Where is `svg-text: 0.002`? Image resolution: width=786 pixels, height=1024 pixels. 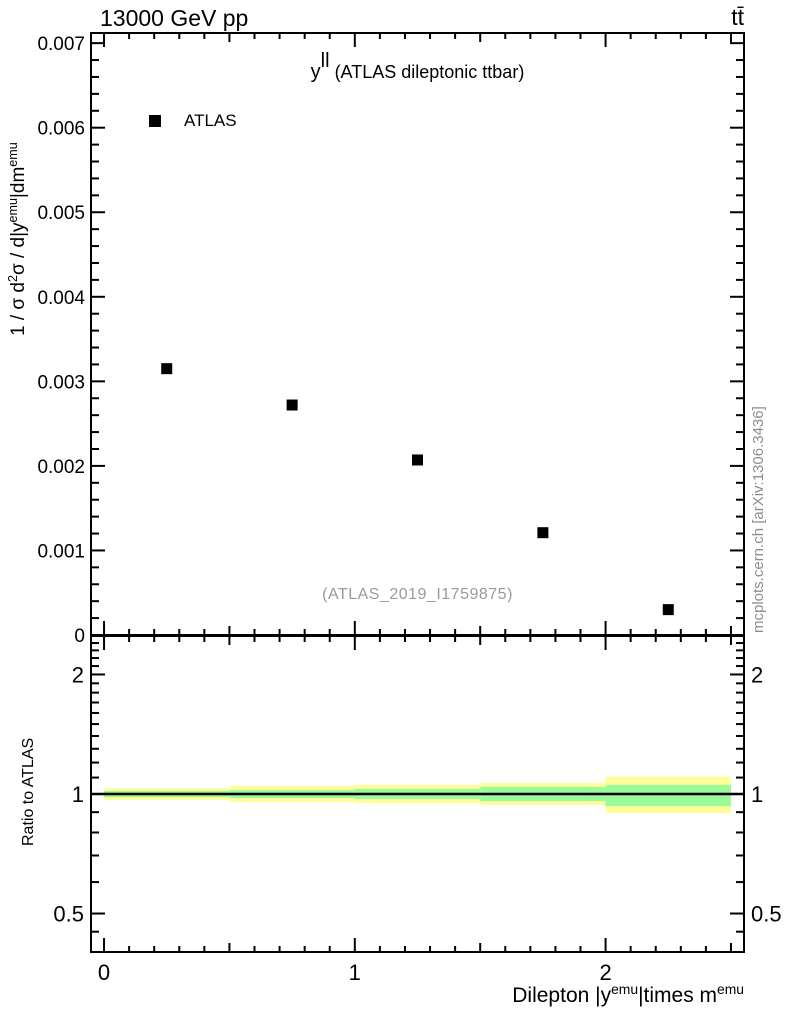
svg-text: 0.002 is located at coordinates (61, 467).